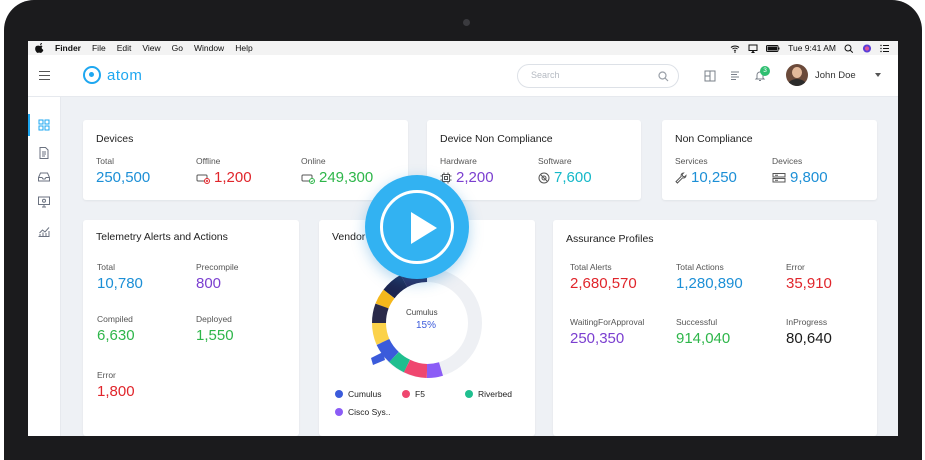  I want to click on avatar, so click(797, 75).